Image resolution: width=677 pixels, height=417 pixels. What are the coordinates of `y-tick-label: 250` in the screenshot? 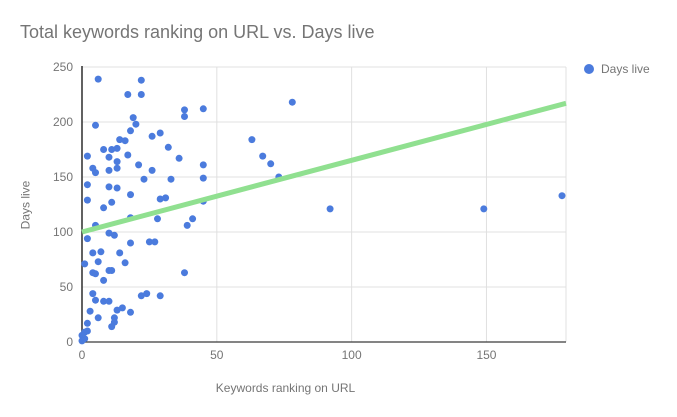 It's located at (63, 67).